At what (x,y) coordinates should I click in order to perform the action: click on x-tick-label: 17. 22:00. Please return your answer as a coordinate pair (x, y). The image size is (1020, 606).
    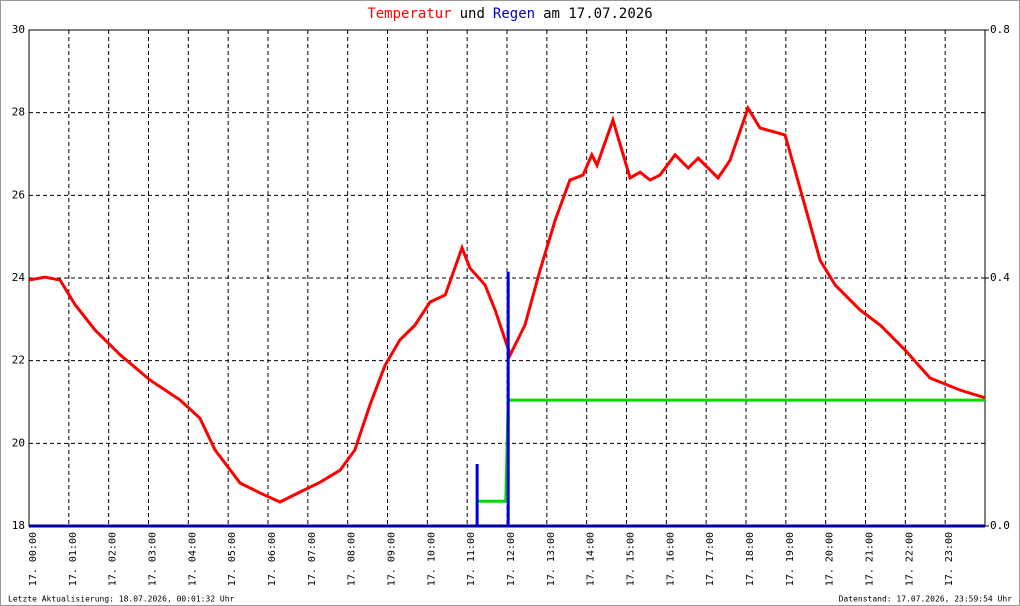
    Looking at the image, I should click on (909, 559).